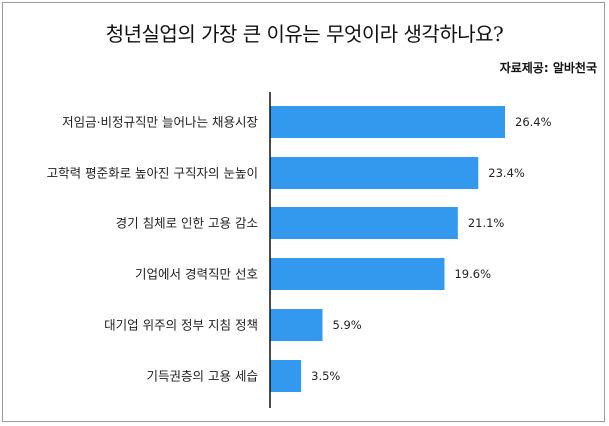 This screenshot has width=609, height=426. What do you see at coordinates (160, 122) in the screenshot?
I see `category-label-1: 저임금·비정규직만 늘어나는 채용시장` at bounding box center [160, 122].